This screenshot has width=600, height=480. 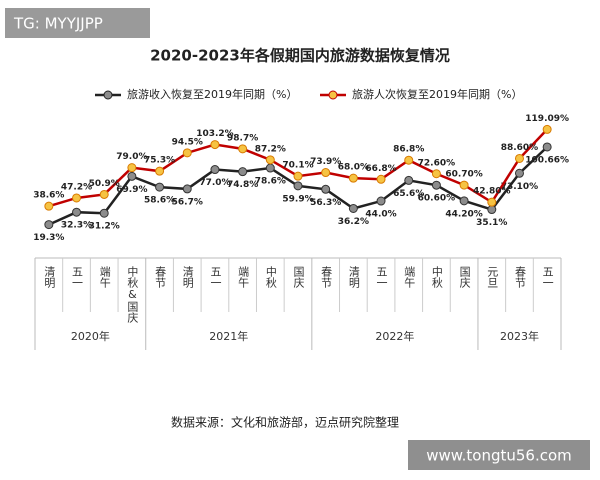 What do you see at coordinates (353, 168) in the screenshot?
I see `data-label: 68.0%` at bounding box center [353, 168].